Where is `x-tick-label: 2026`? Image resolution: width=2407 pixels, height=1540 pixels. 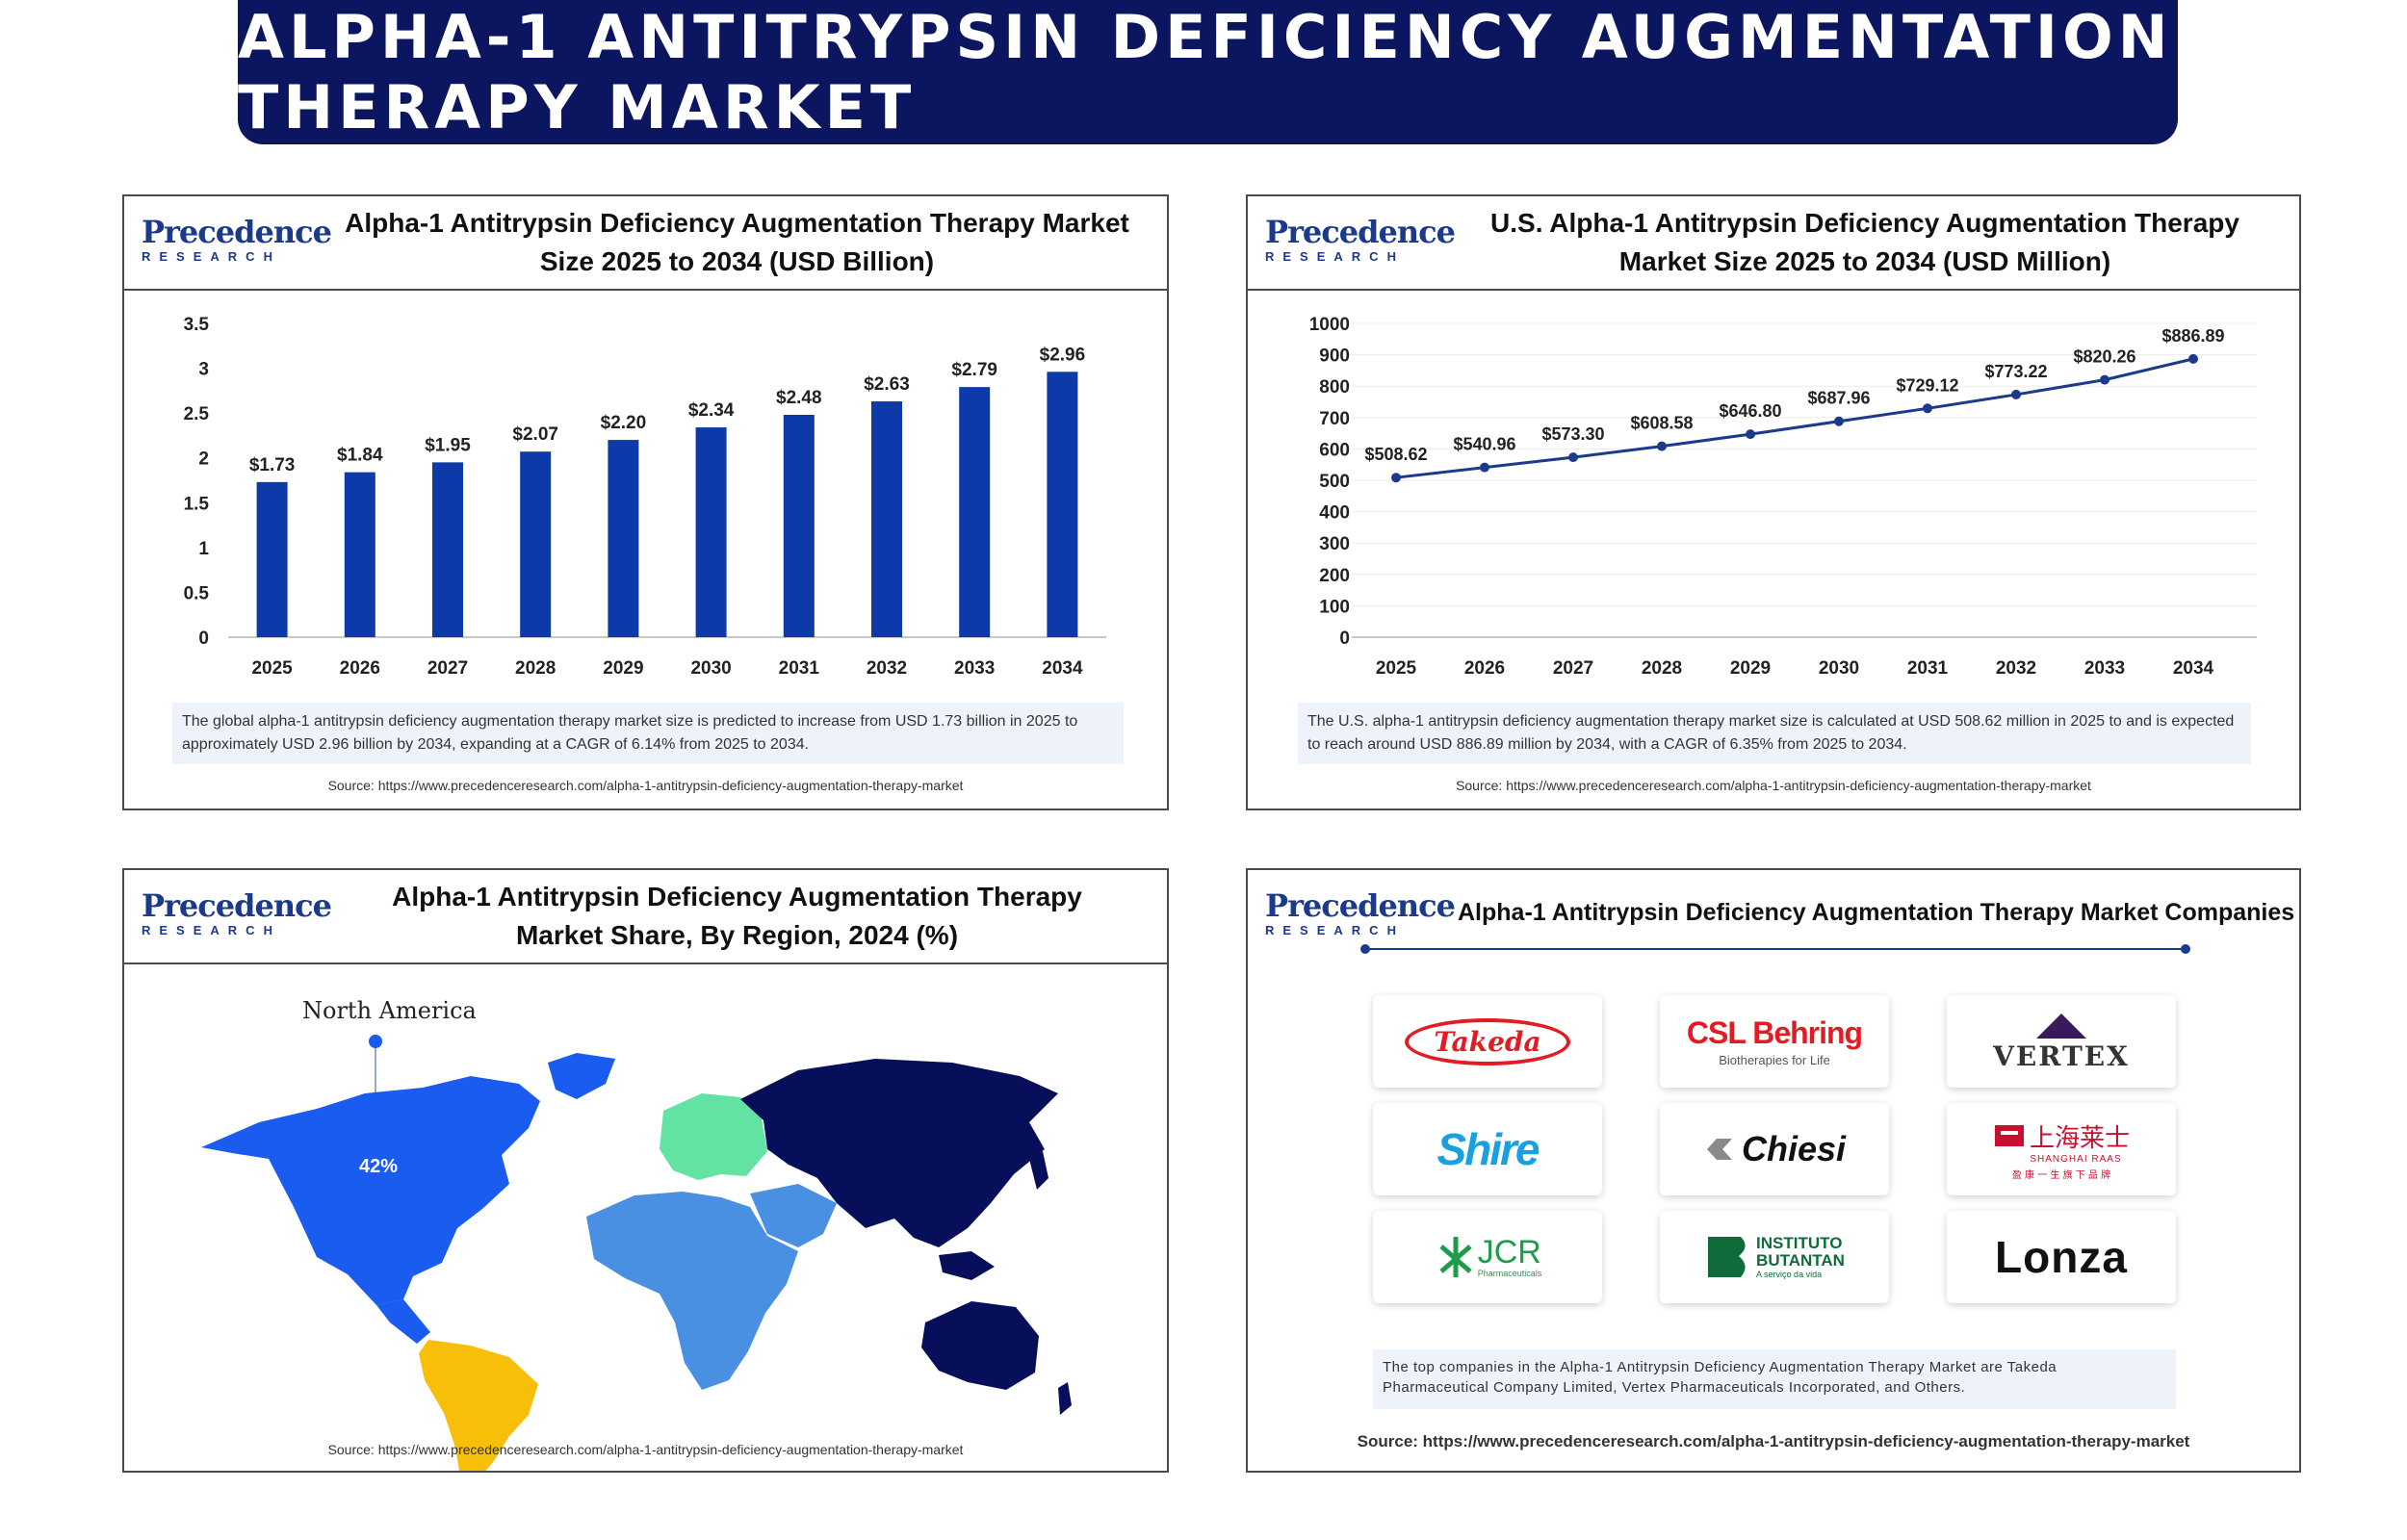 x-tick-label: 2026 is located at coordinates (1484, 668).